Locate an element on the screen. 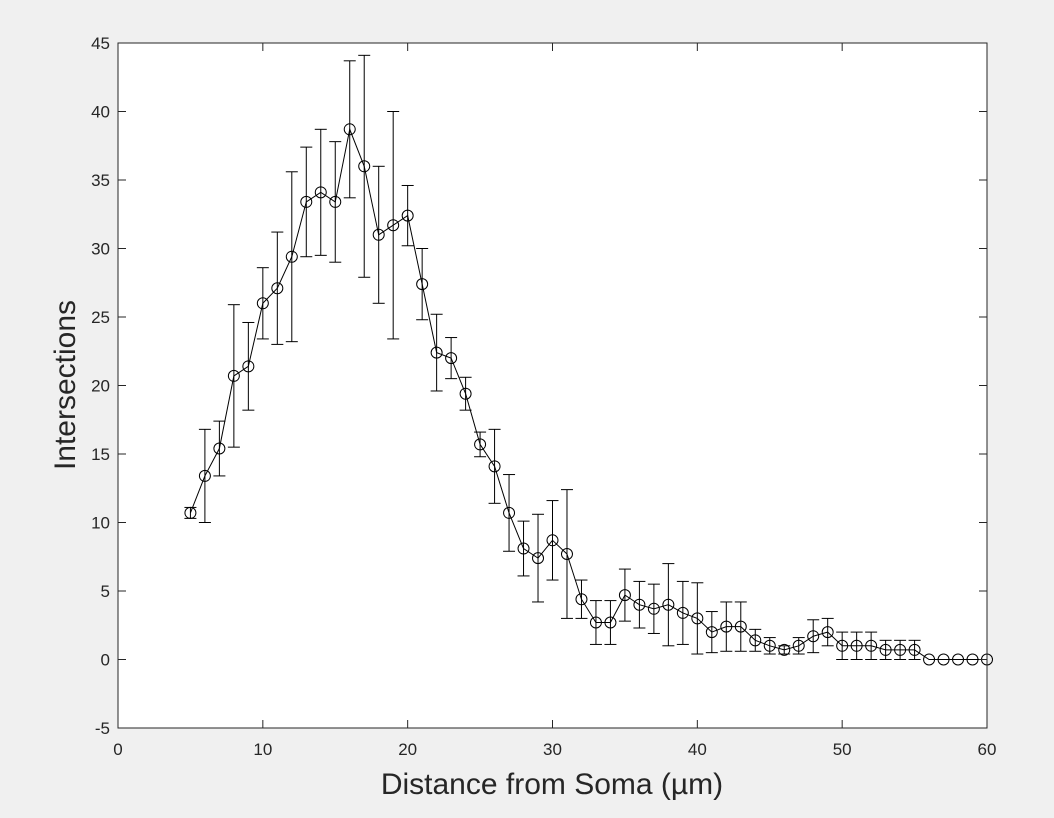  x-tick-label: 60 is located at coordinates (987, 749).